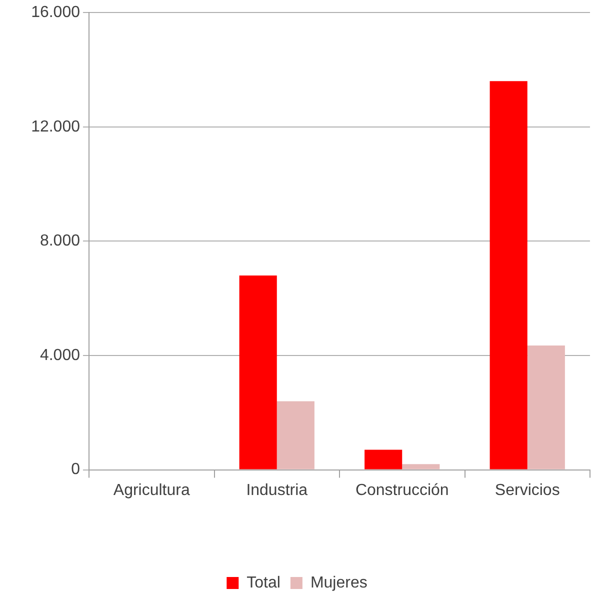 The height and width of the screenshot is (601, 592). Describe the element at coordinates (55, 13) in the screenshot. I see `y-tick-label: 16.000` at that location.